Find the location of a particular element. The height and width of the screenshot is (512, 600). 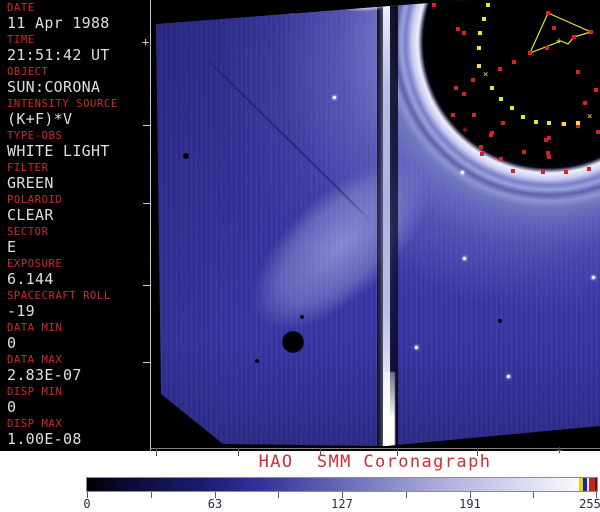

field-value: 1.00E-08 is located at coordinates (44, 439).